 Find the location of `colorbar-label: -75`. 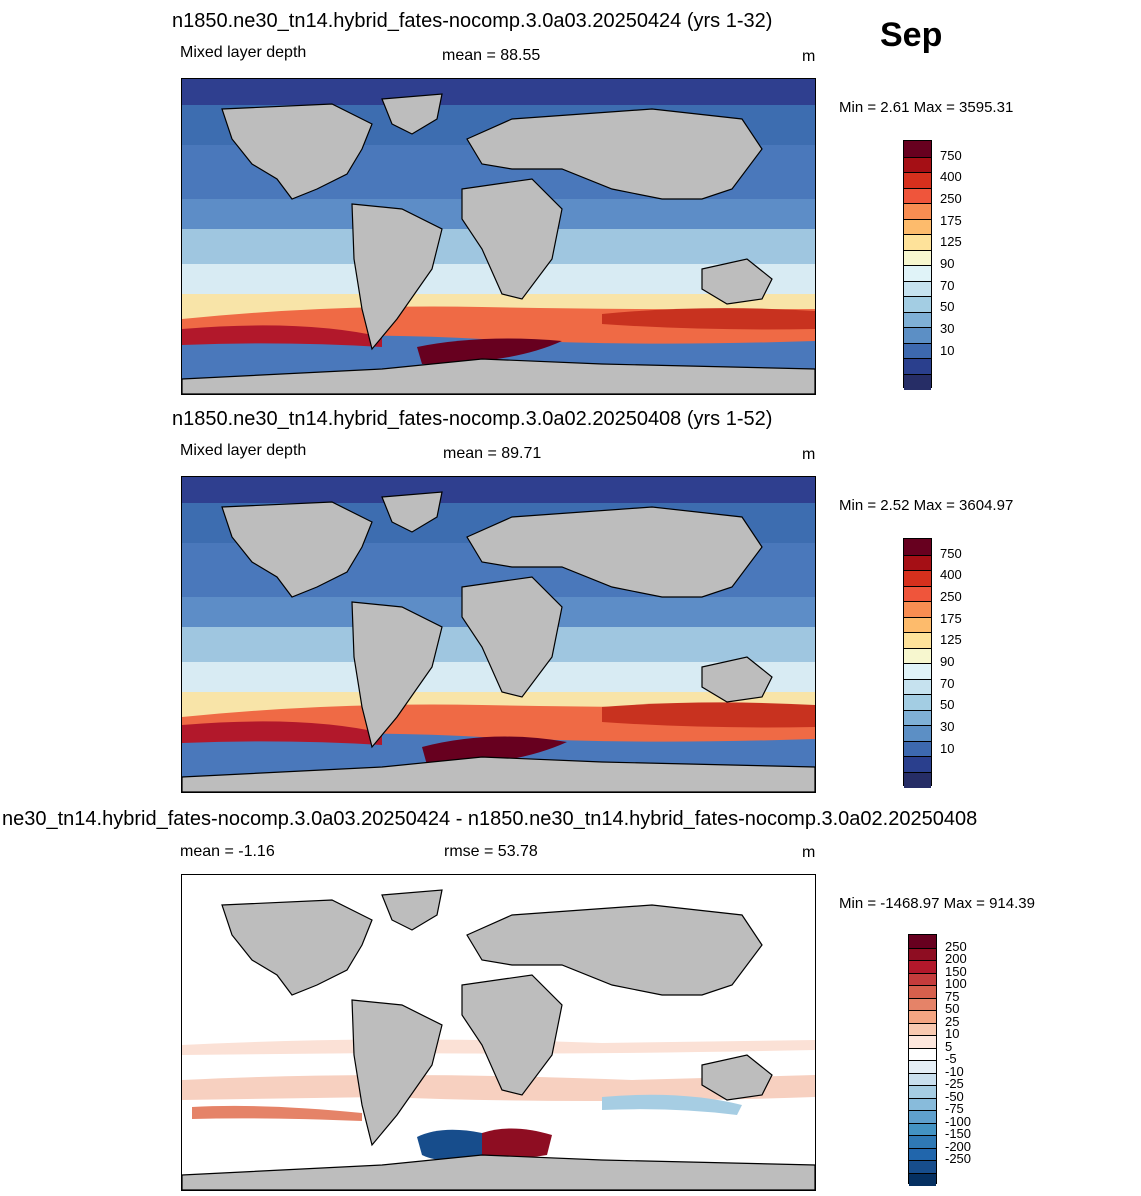

colorbar-label: -75 is located at coordinates (954, 1108).